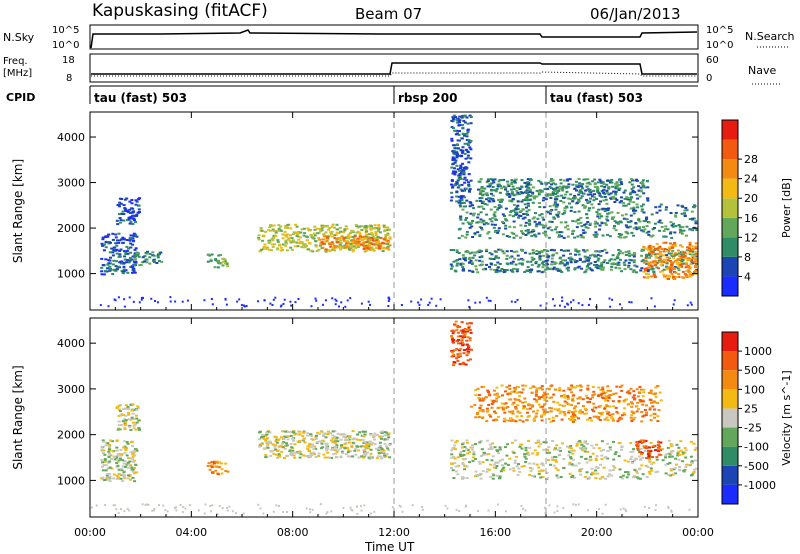 Image resolution: width=800 pixels, height=554 pixels. What do you see at coordinates (15, 61) in the screenshot?
I see `freq-label-line1: Freq.` at bounding box center [15, 61].